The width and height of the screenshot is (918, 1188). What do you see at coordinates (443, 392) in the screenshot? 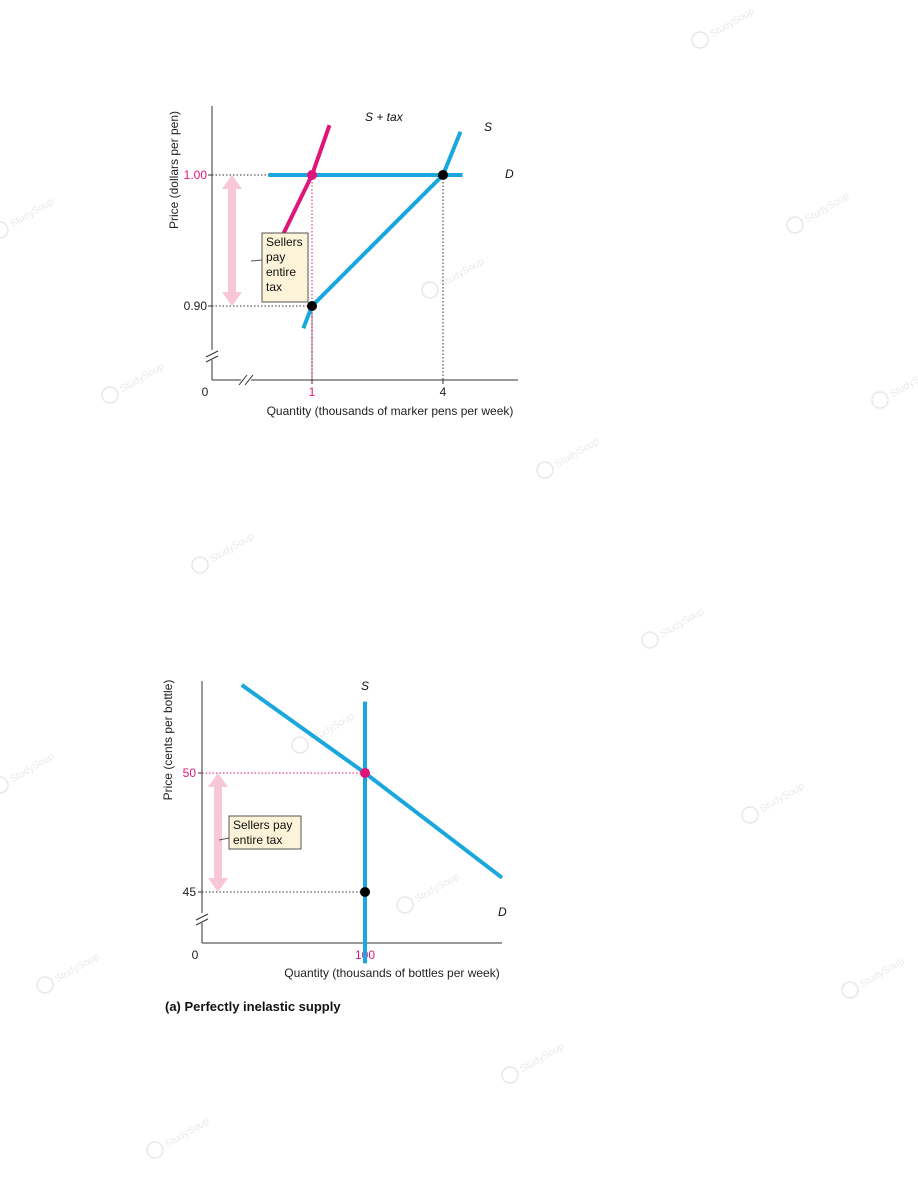
I see `x-tick-label: 4` at bounding box center [443, 392].